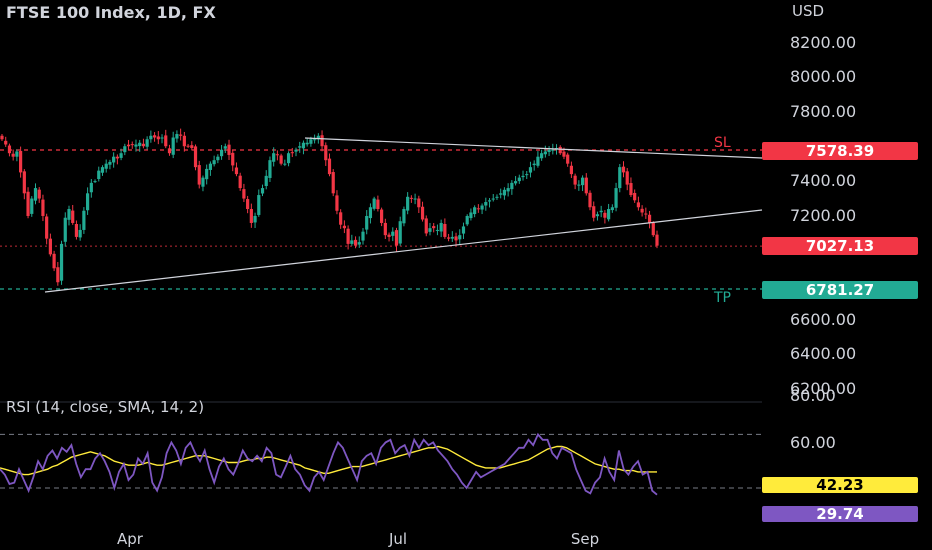  I want to click on rsi-title: RSI (14, close, SMA, 14, 2), so click(105, 407).